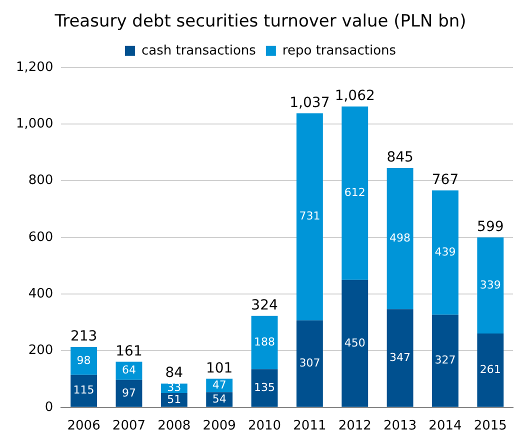 Image resolution: width=529 pixels, height=445 pixels. Describe the element at coordinates (354, 96) in the screenshot. I see `total-label: 1,062` at that location.